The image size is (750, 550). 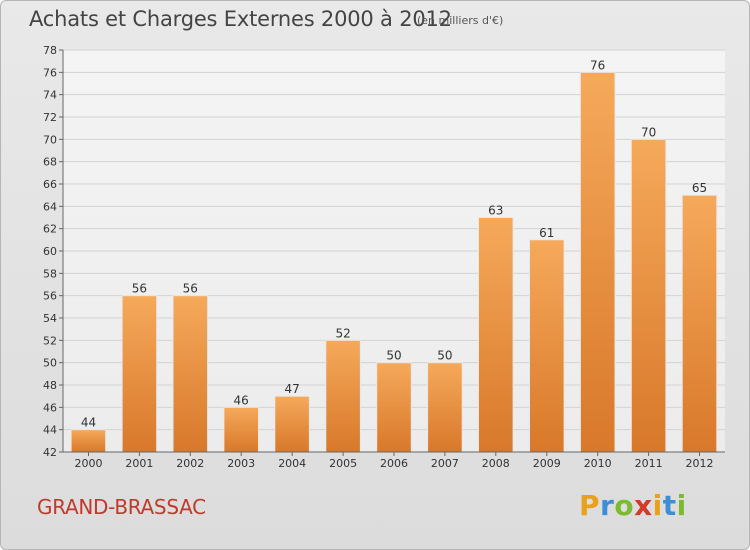 I want to click on logo-letter: r, so click(x=607, y=505).